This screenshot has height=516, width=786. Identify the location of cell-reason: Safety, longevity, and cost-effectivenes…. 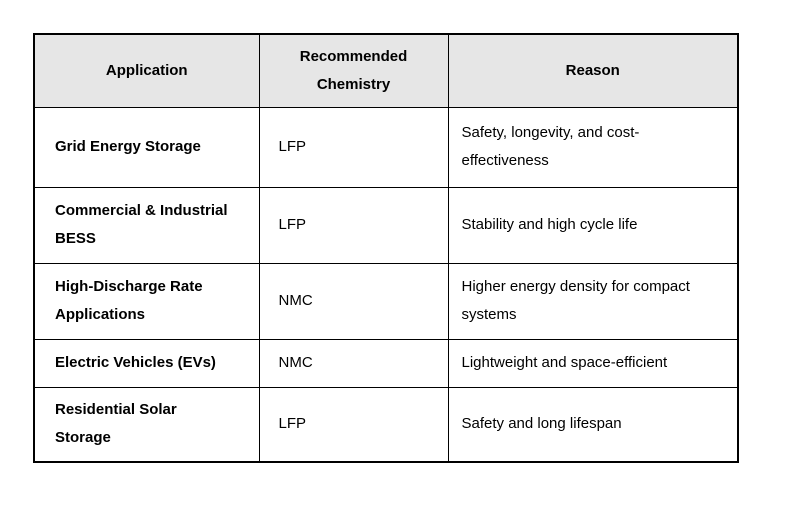
(593, 147).